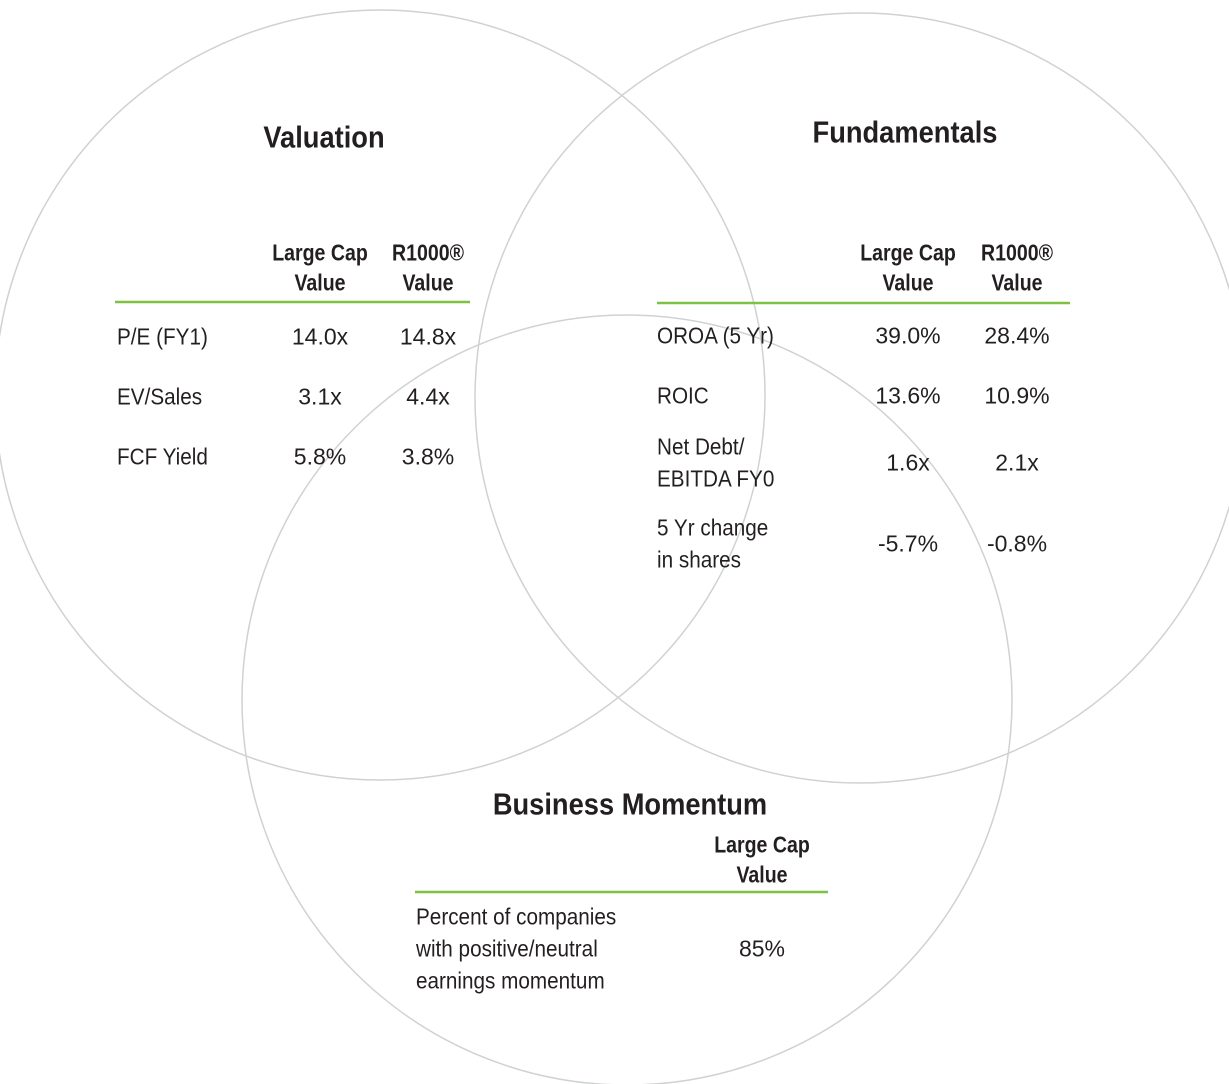 The image size is (1229, 1084). What do you see at coordinates (1017, 462) in the screenshot?
I see `cell-value: 2.1x` at bounding box center [1017, 462].